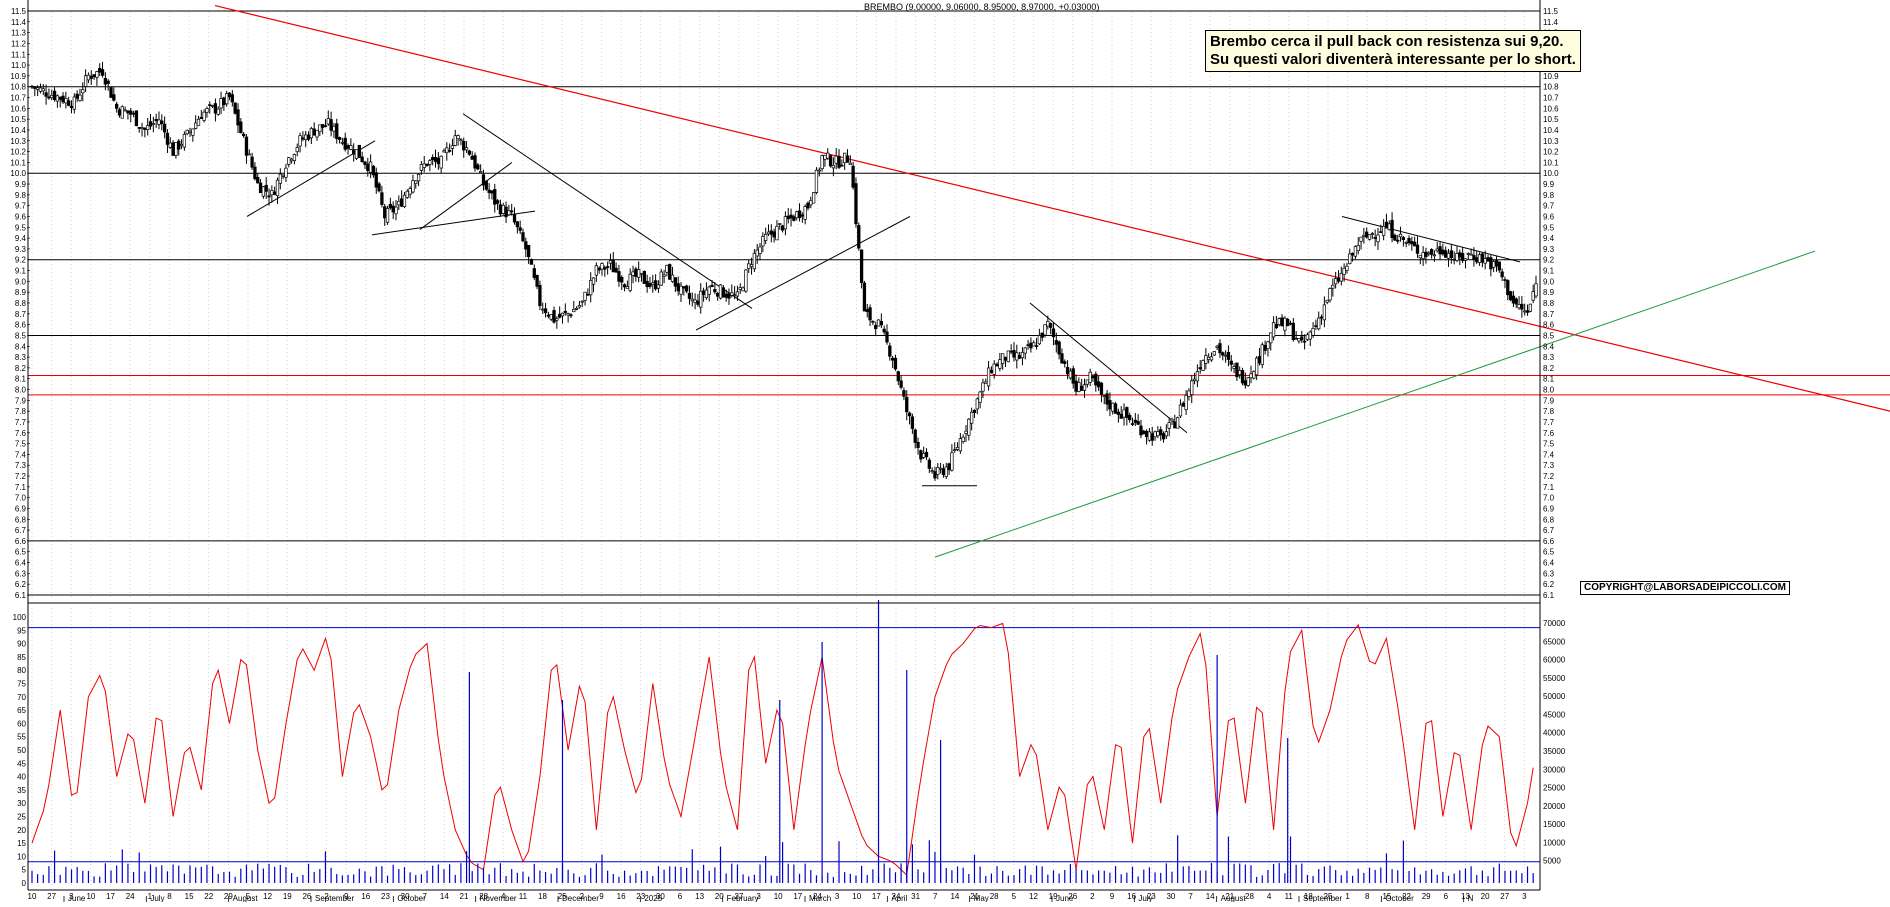 The height and width of the screenshot is (907, 1890). What do you see at coordinates (1406, 896) in the screenshot?
I see `x-tick-day: 22` at bounding box center [1406, 896].